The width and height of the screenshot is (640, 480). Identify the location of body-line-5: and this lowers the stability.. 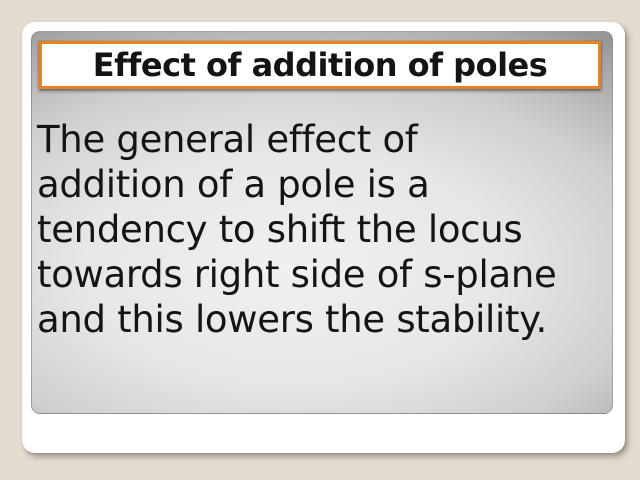
(292, 319).